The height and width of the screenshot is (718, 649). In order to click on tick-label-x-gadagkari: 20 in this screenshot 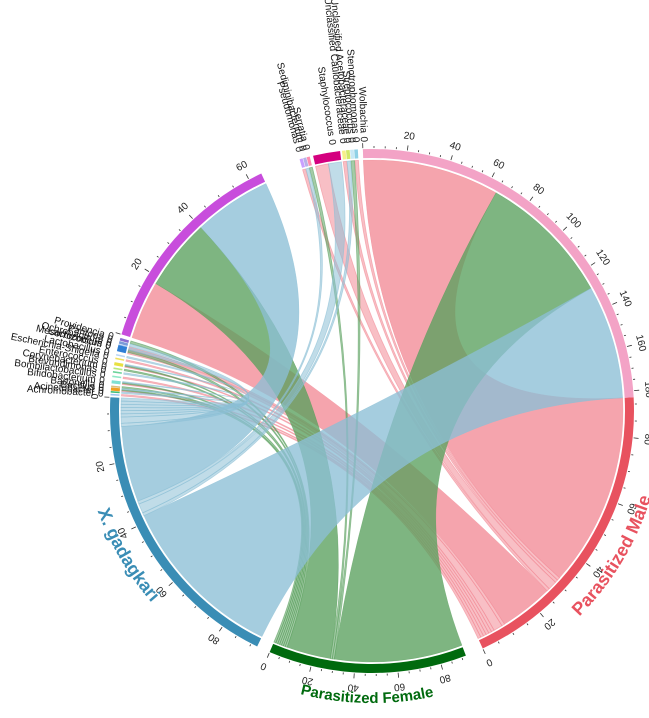, I will do `click(100, 467)`.